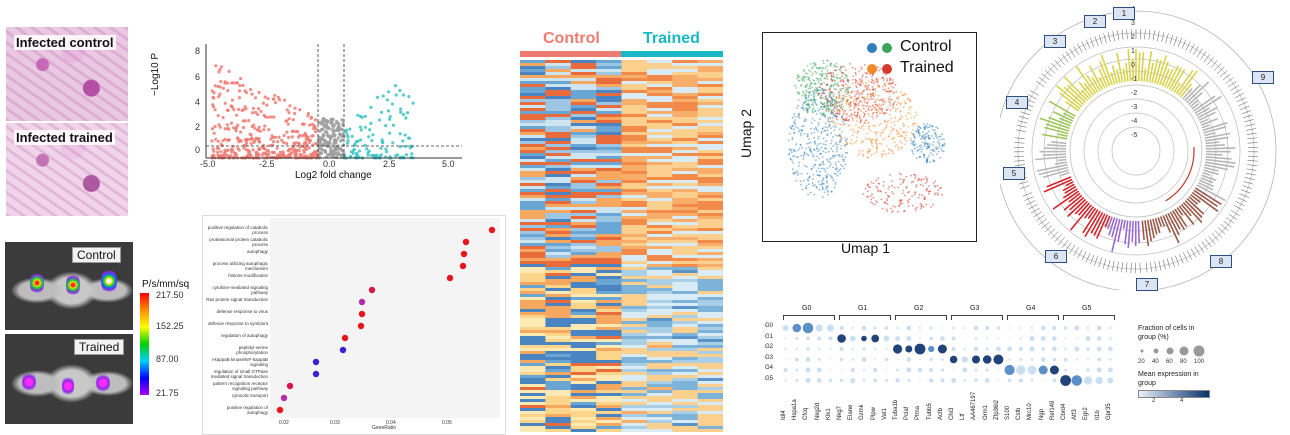 The height and width of the screenshot is (435, 1290). I want to click on go-dot, so click(280, 410).